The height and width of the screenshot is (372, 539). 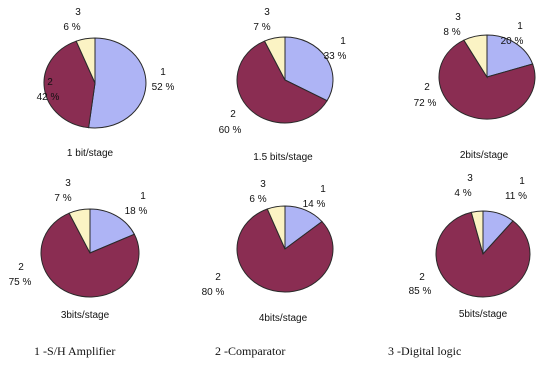 What do you see at coordinates (484, 155) in the screenshot?
I see `pie-caption: 2bits/stage` at bounding box center [484, 155].